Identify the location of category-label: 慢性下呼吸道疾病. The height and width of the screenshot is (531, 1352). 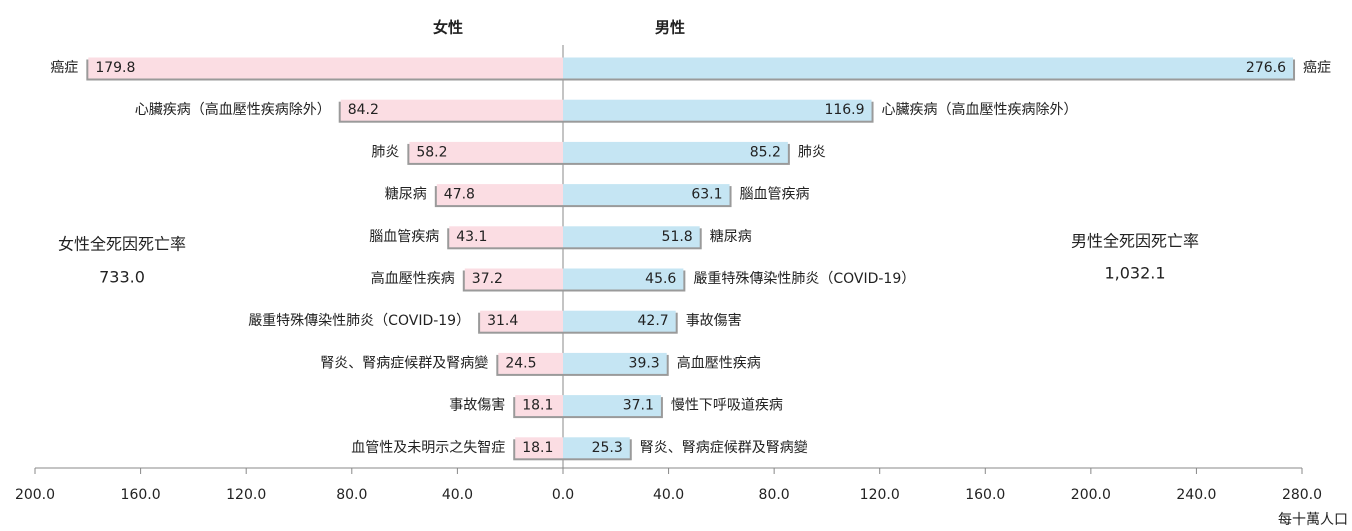
(727, 405).